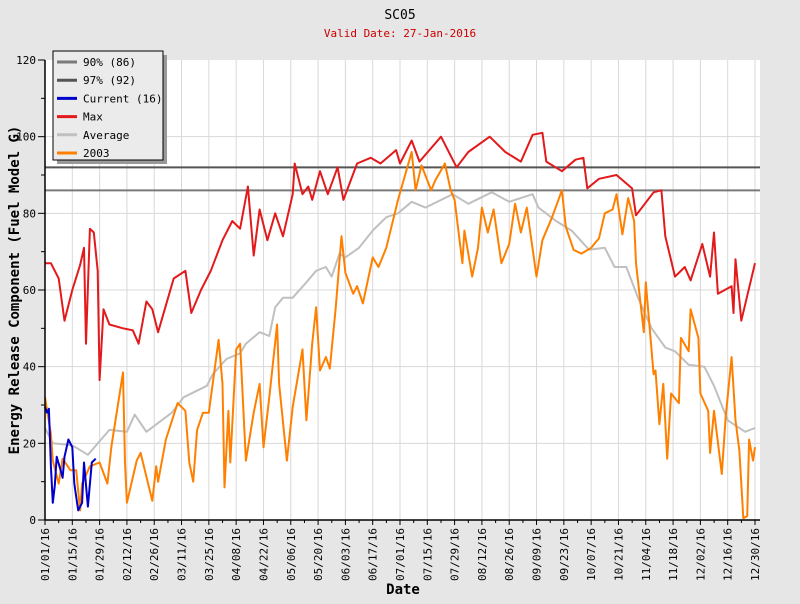  Describe the element at coordinates (755, 554) in the screenshot. I see `x-tick-label: 12/30/16` at that location.